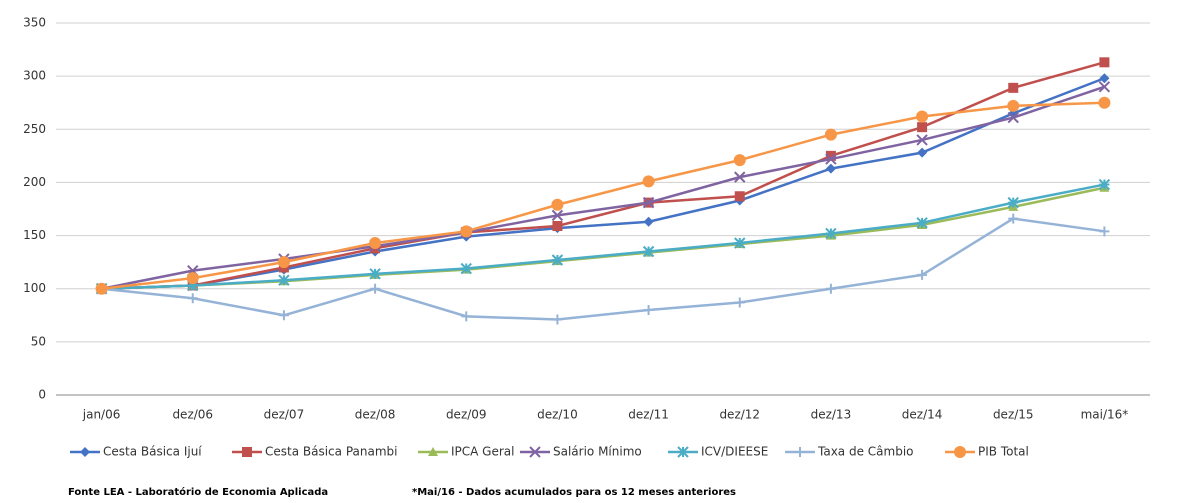 The image size is (1182, 503). Describe the element at coordinates (466, 415) in the screenshot. I see `x-tick-label: dez/09` at that location.